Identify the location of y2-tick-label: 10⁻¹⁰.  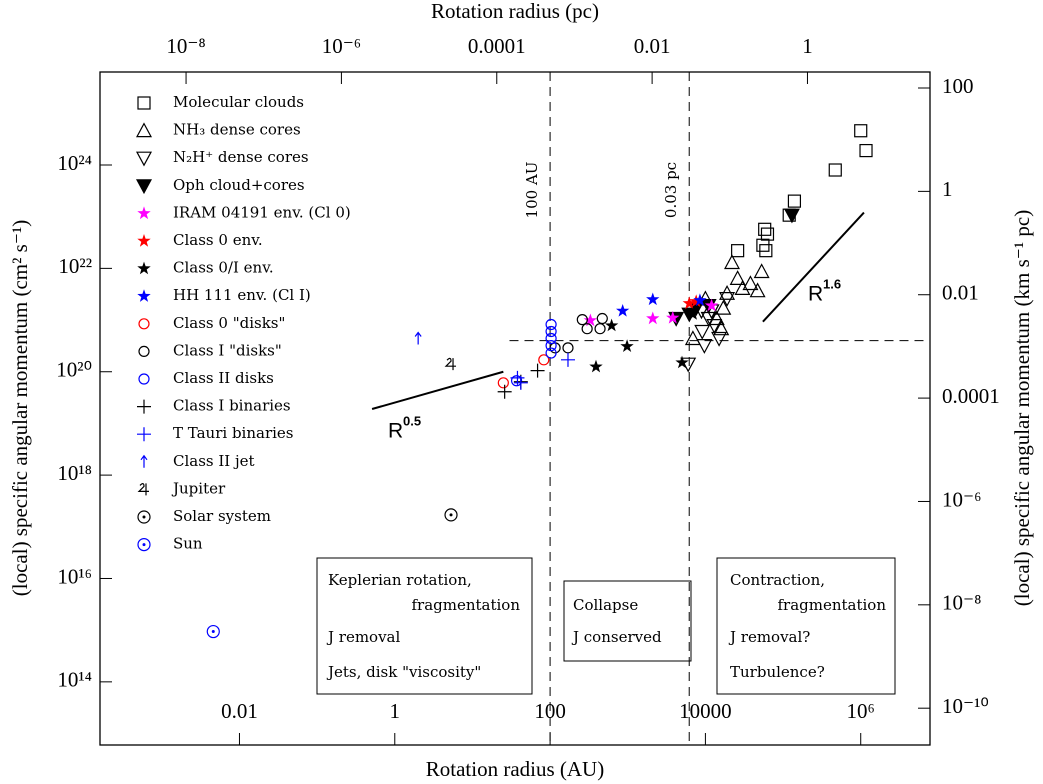
(965, 706).